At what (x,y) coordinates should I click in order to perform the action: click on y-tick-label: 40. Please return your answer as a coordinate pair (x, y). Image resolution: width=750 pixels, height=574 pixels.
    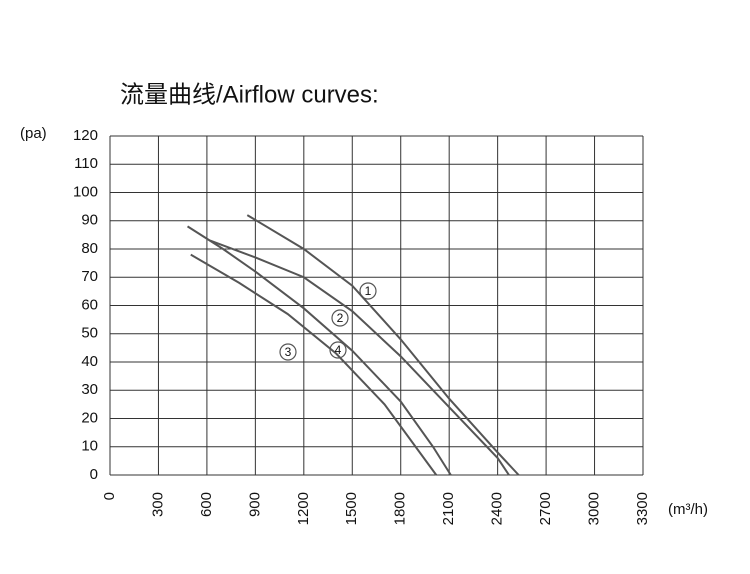
    Looking at the image, I should click on (89, 361).